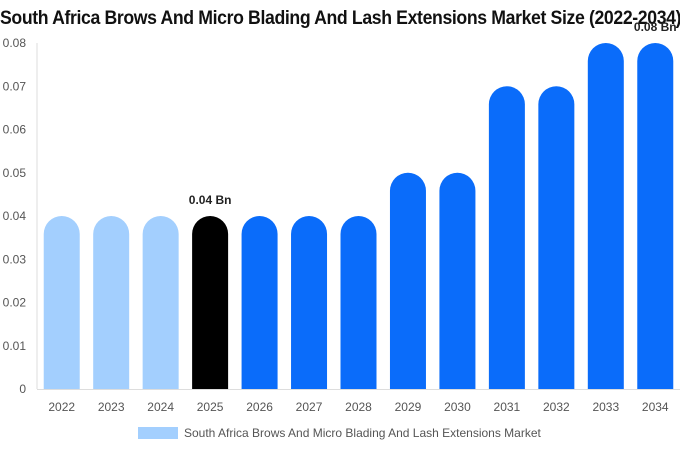  What do you see at coordinates (15, 43) in the screenshot?
I see `y-tick-label: 0.08` at bounding box center [15, 43].